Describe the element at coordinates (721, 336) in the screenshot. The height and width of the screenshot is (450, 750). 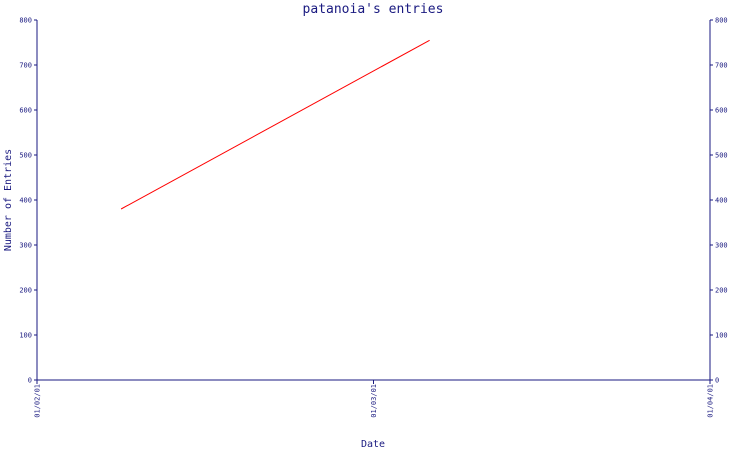
I see `y-tick-label-right: 100` at that location.